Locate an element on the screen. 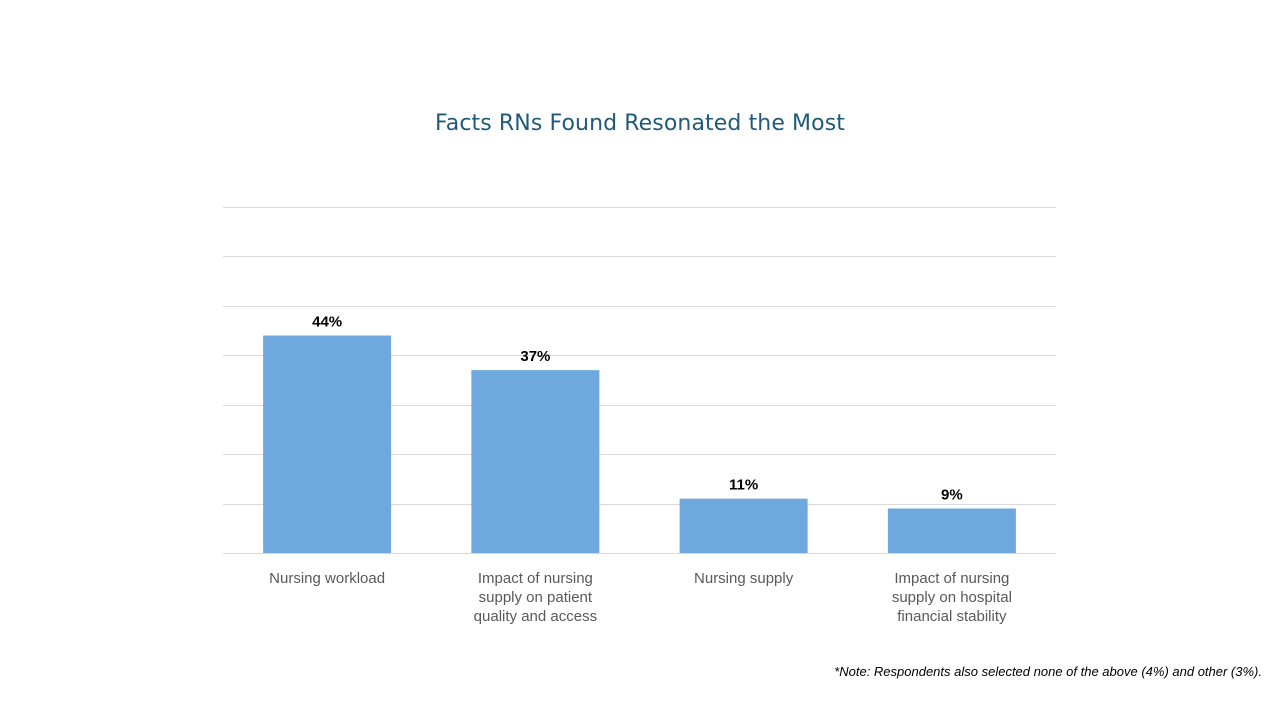 Image resolution: width=1280 pixels, height=720 pixels. category-label: quality and access is located at coordinates (535, 616).